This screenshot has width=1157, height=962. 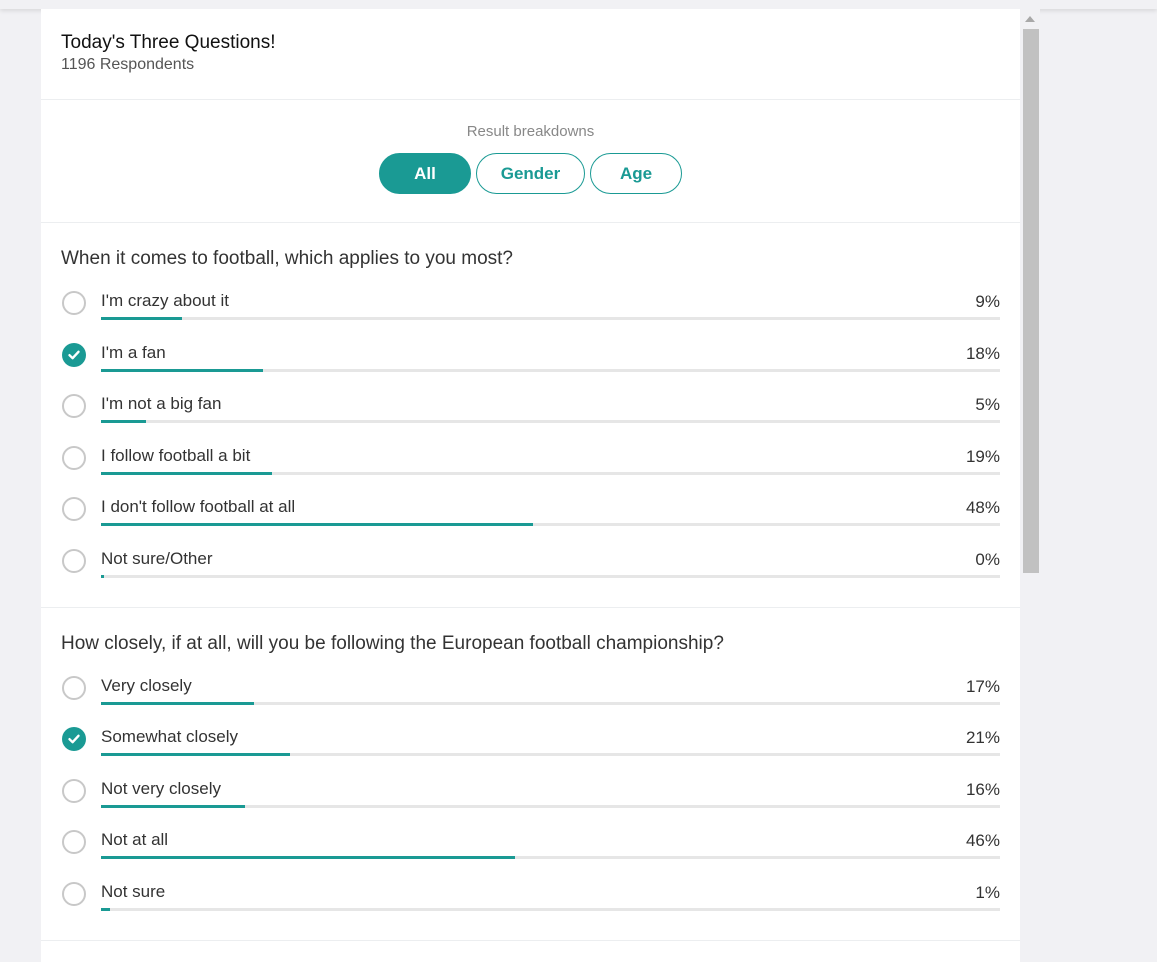 I want to click on breakdown-gender-button: Gender, so click(x=530, y=173).